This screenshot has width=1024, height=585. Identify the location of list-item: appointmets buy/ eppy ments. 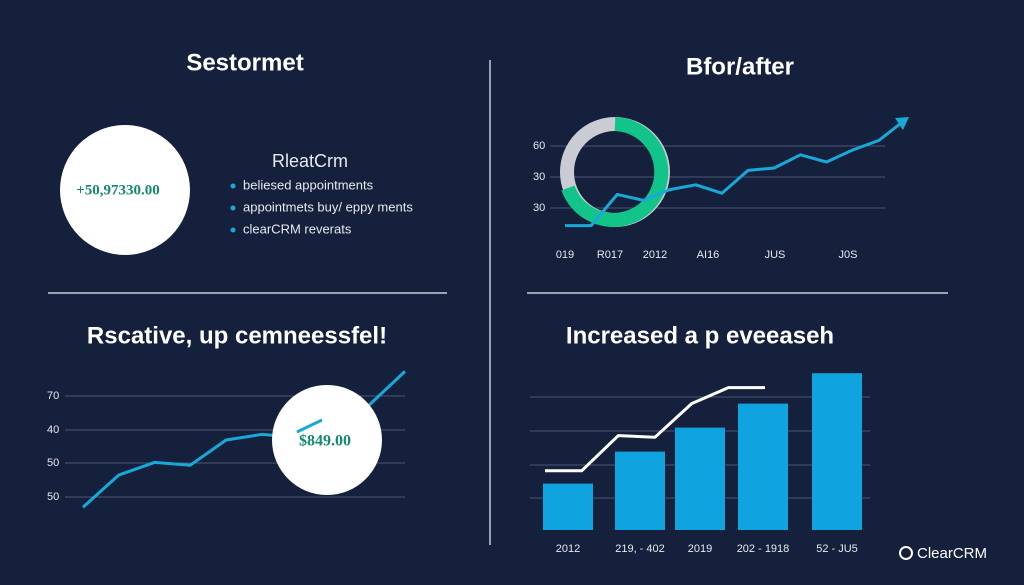
(328, 206).